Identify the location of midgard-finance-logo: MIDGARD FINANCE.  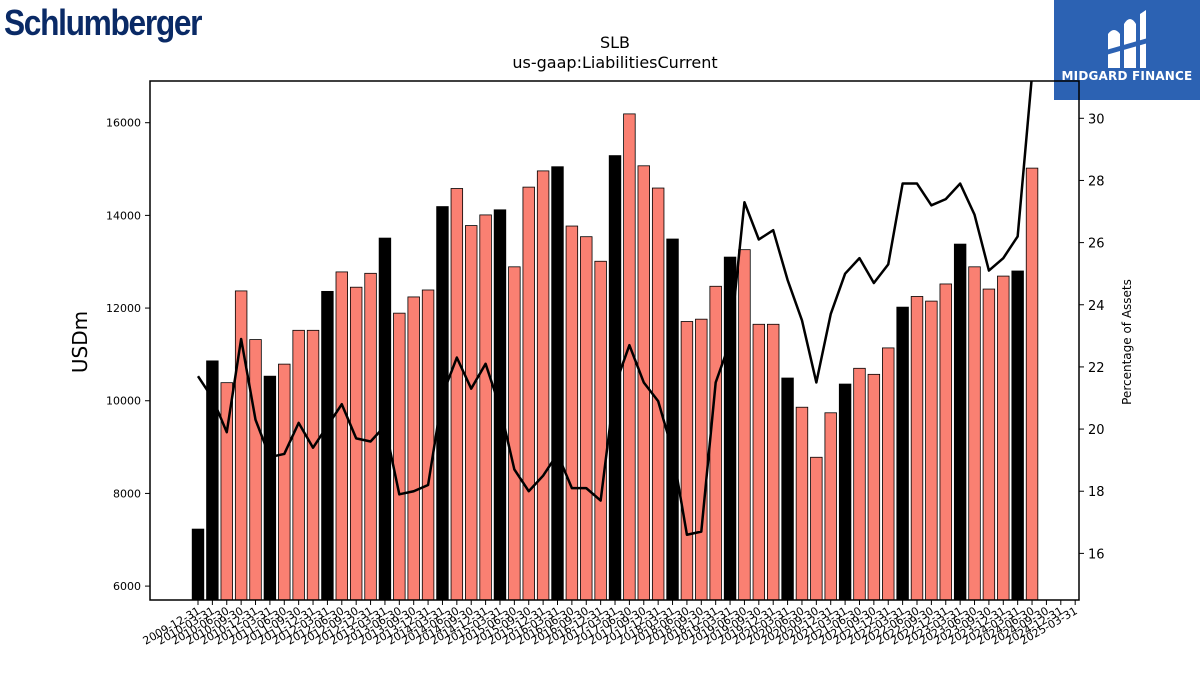
(1127, 50).